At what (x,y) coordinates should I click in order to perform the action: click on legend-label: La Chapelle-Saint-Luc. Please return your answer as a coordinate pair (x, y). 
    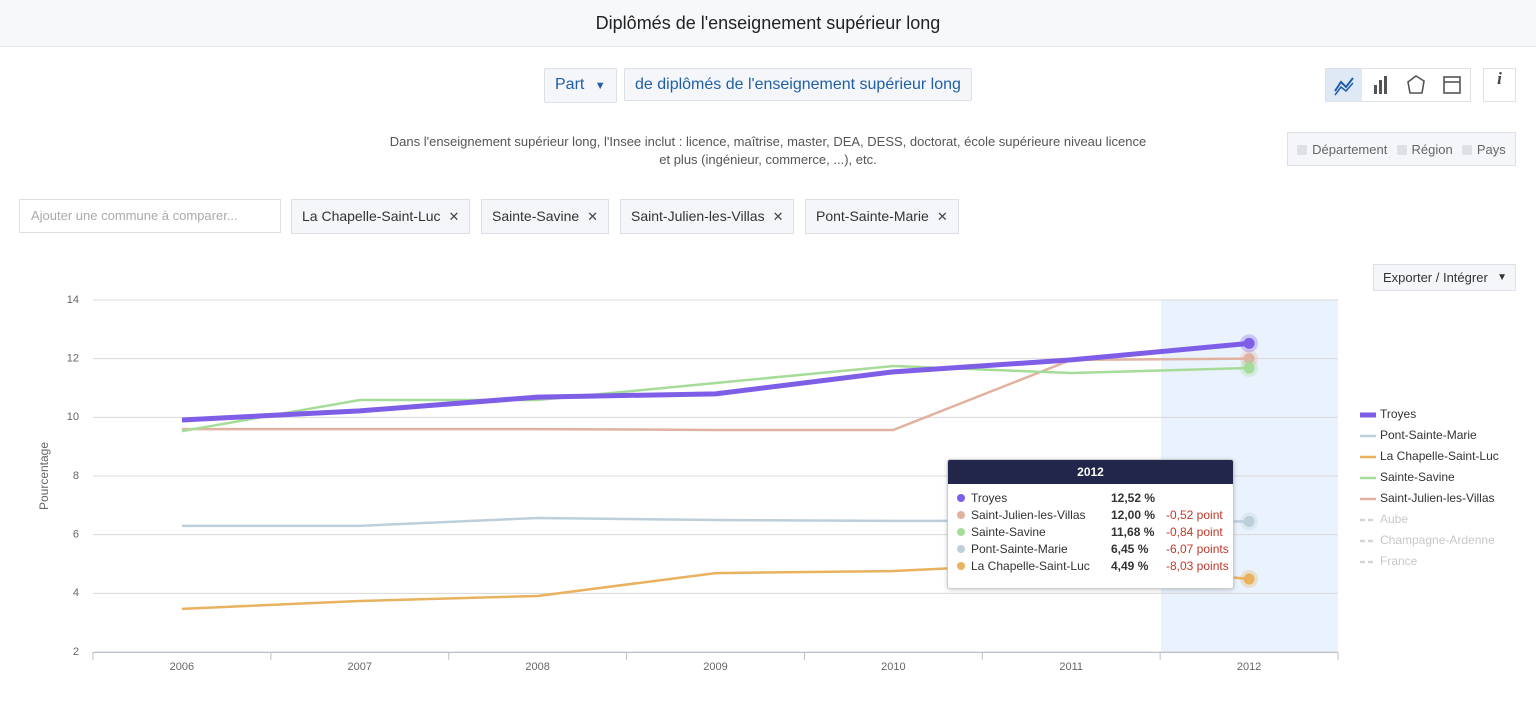
    Looking at the image, I should click on (1439, 456).